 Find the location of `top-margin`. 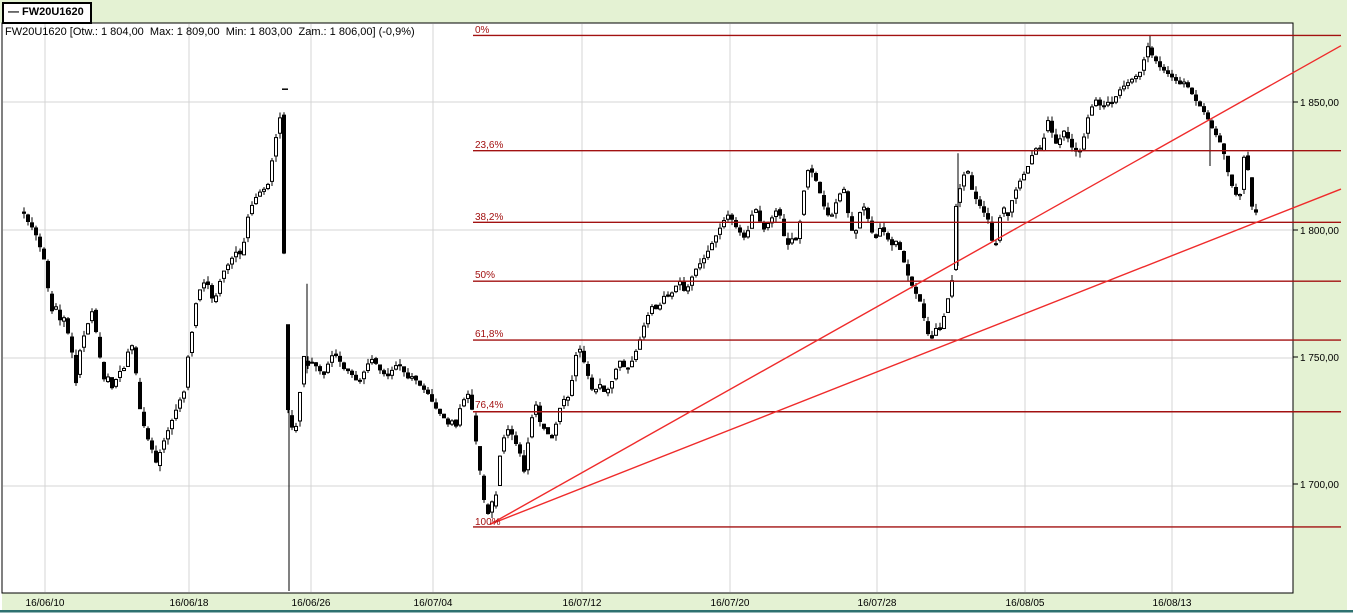

top-margin is located at coordinates (674, 11).